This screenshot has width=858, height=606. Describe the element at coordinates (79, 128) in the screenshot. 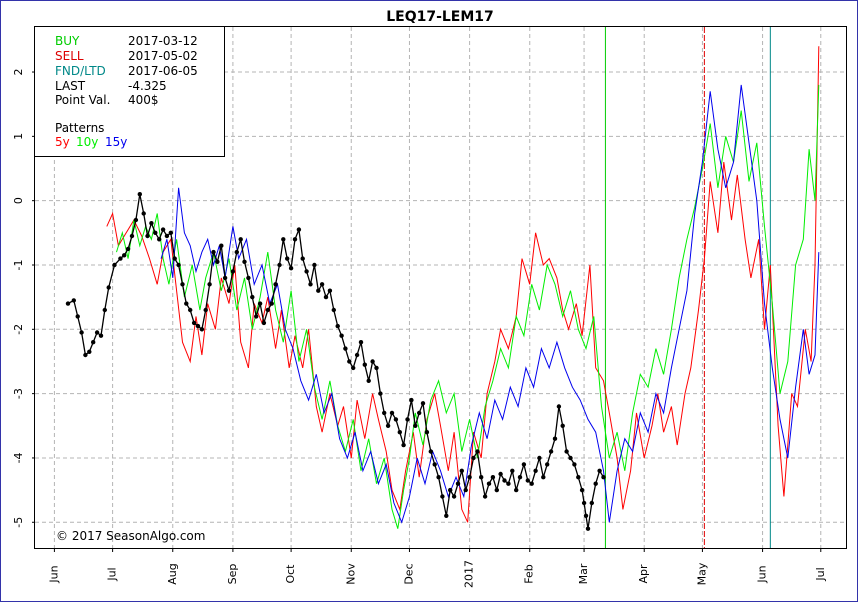

I see `patterns-label: Patterns` at that location.